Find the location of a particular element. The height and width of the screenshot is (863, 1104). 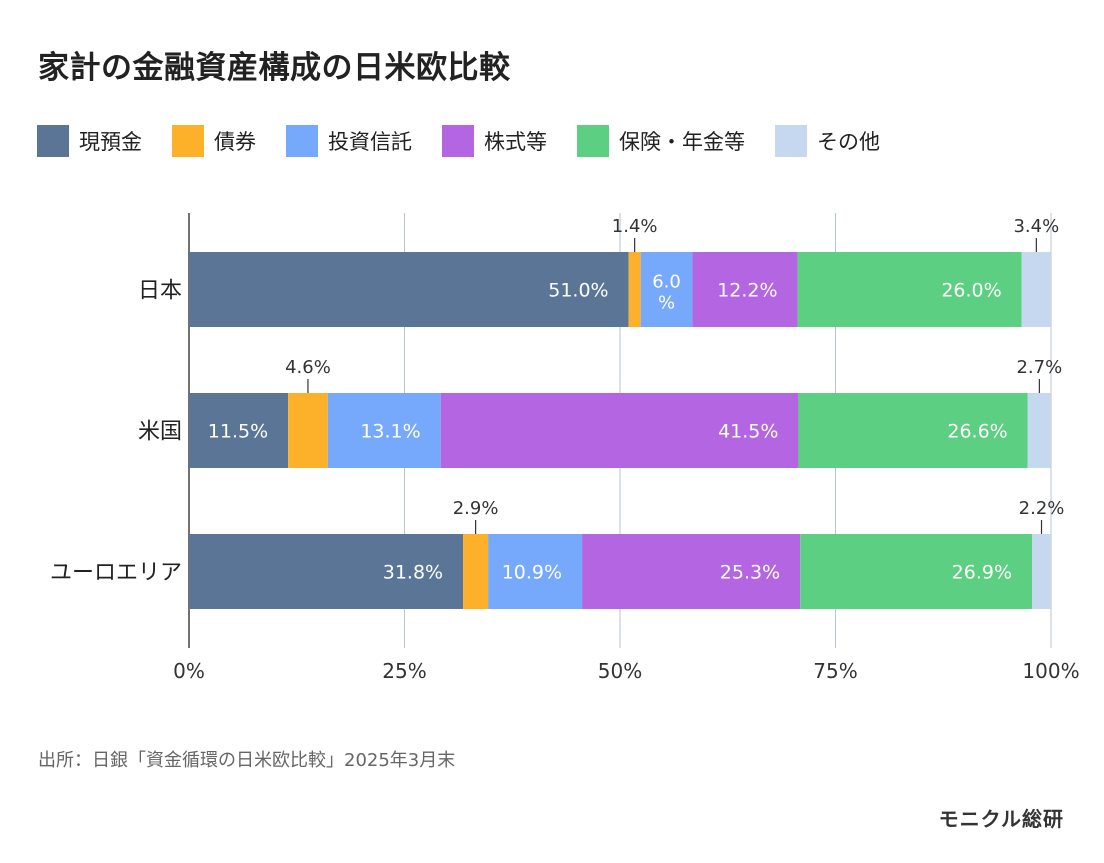

data-label: 12.2% is located at coordinates (747, 291).